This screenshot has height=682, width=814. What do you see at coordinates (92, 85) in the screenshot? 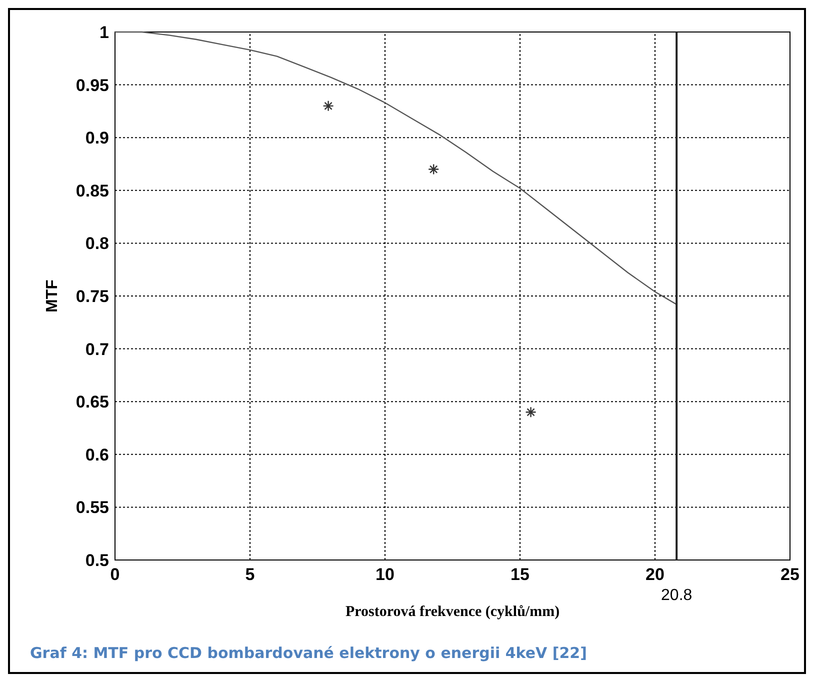
I see `y-tick-label: 0.95` at bounding box center [92, 85].